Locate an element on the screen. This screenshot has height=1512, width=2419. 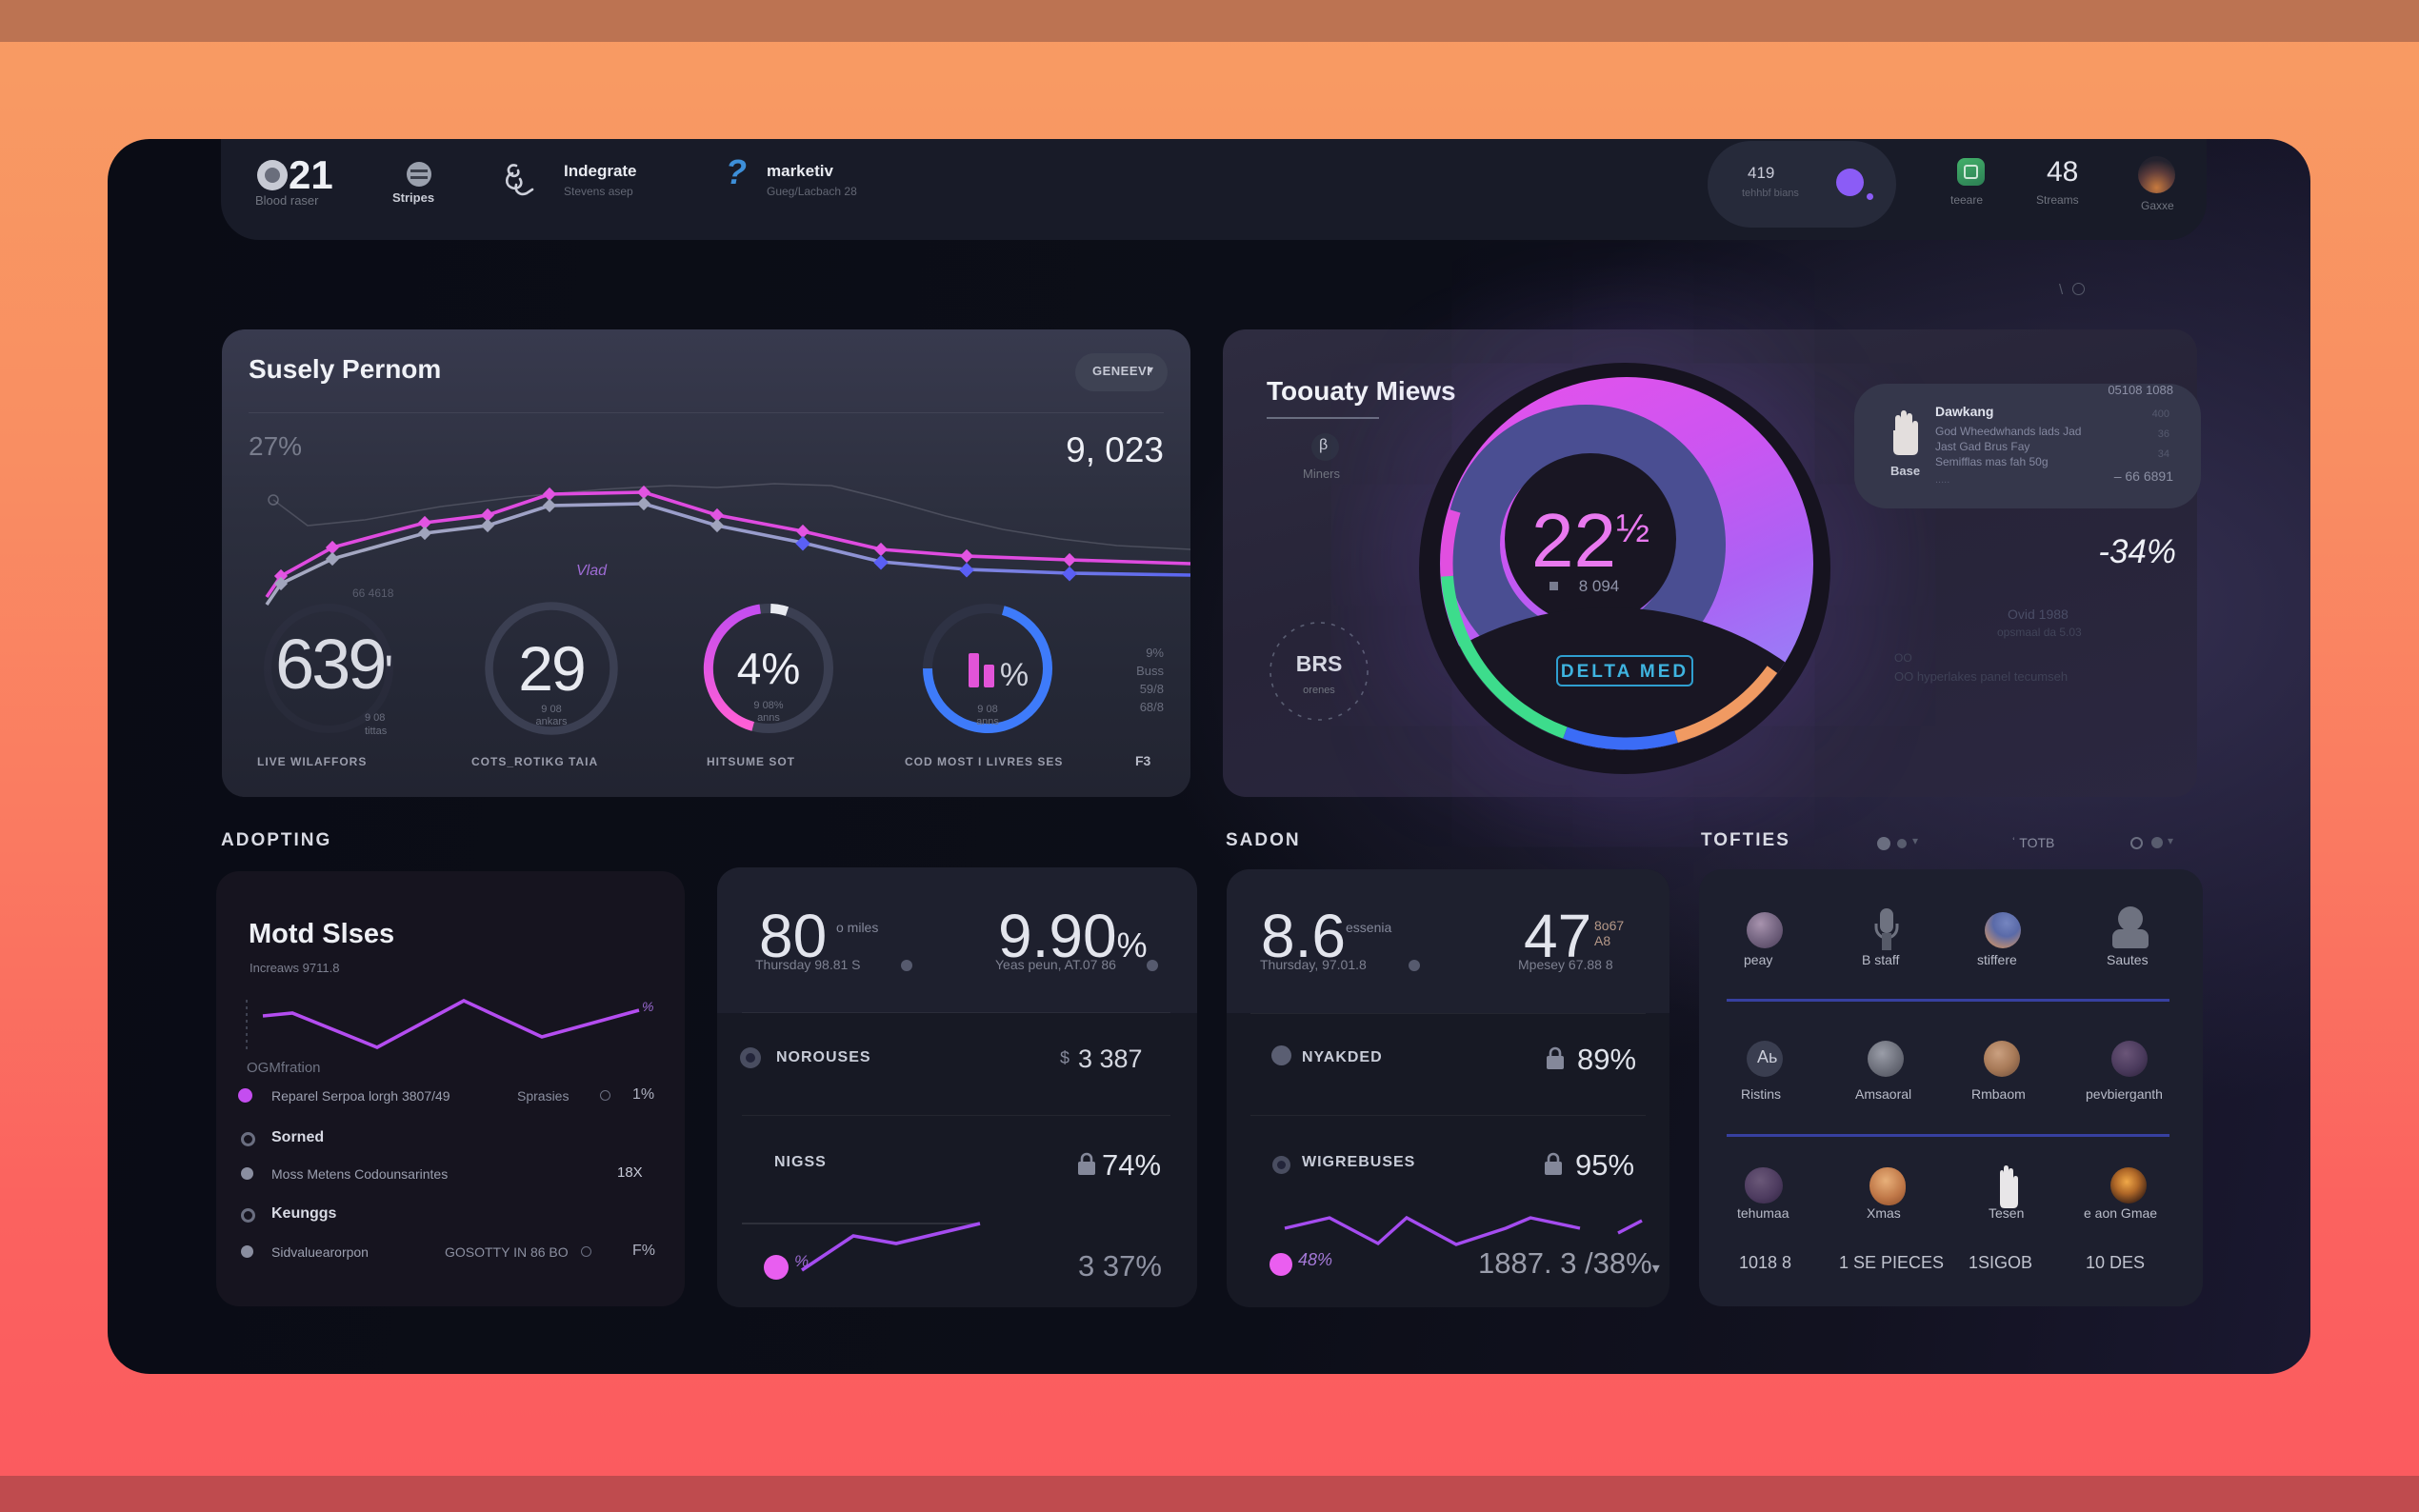
svg-text: 8 094 is located at coordinates (1599, 586).